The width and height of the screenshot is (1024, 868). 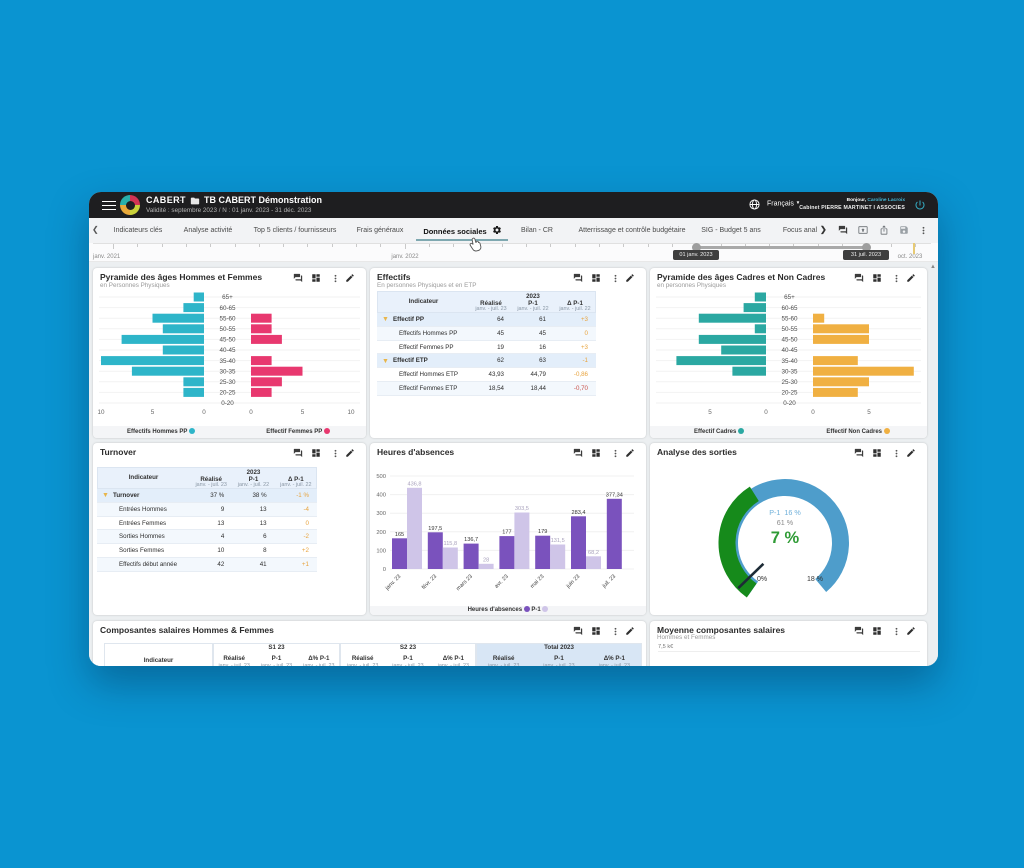 What do you see at coordinates (558, 541) in the screenshot?
I see `svg-text: 131,5` at bounding box center [558, 541].